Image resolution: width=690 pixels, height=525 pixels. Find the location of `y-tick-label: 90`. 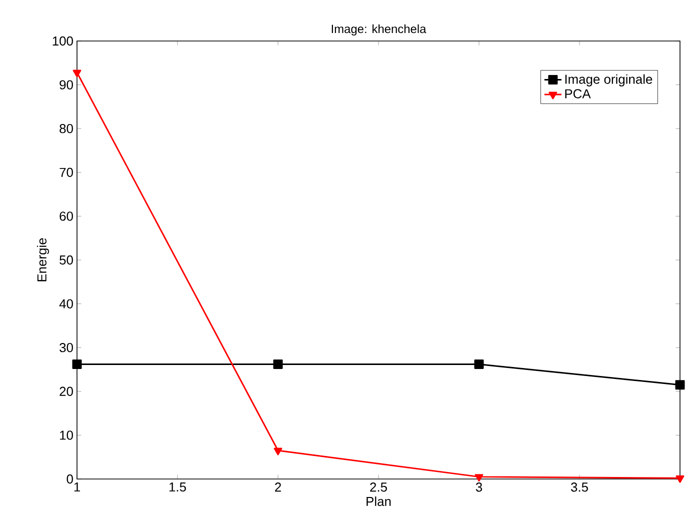

y-tick-label: 90 is located at coordinates (66, 85).